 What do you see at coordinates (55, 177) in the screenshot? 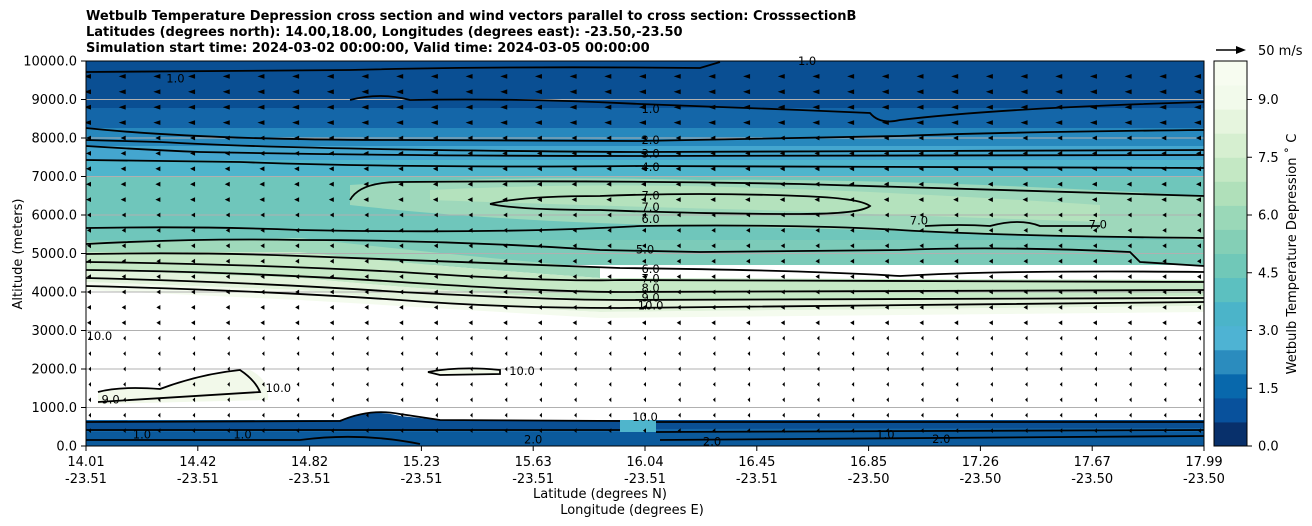
I see `y-tick-label: 7000.0` at bounding box center [55, 177].